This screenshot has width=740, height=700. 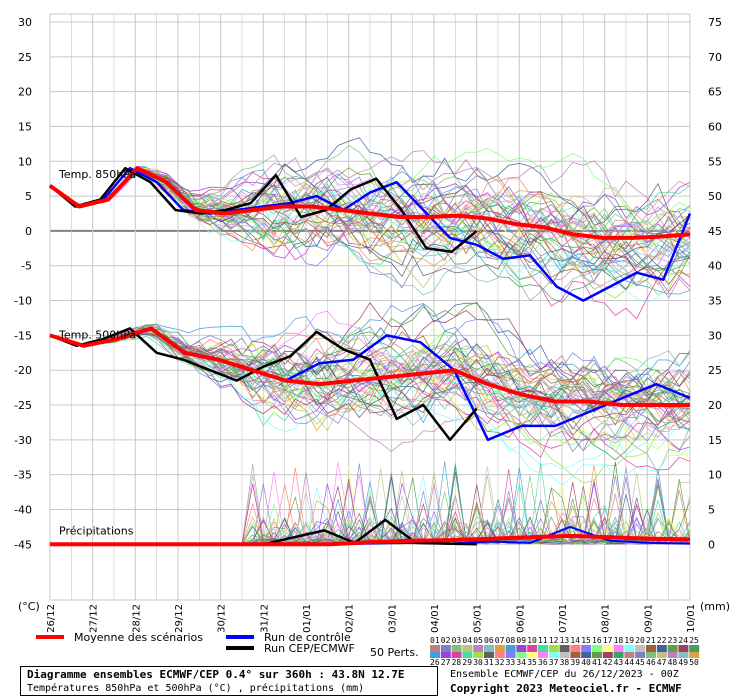 I want to click on left-tick-label: 10, so click(x=25, y=161).